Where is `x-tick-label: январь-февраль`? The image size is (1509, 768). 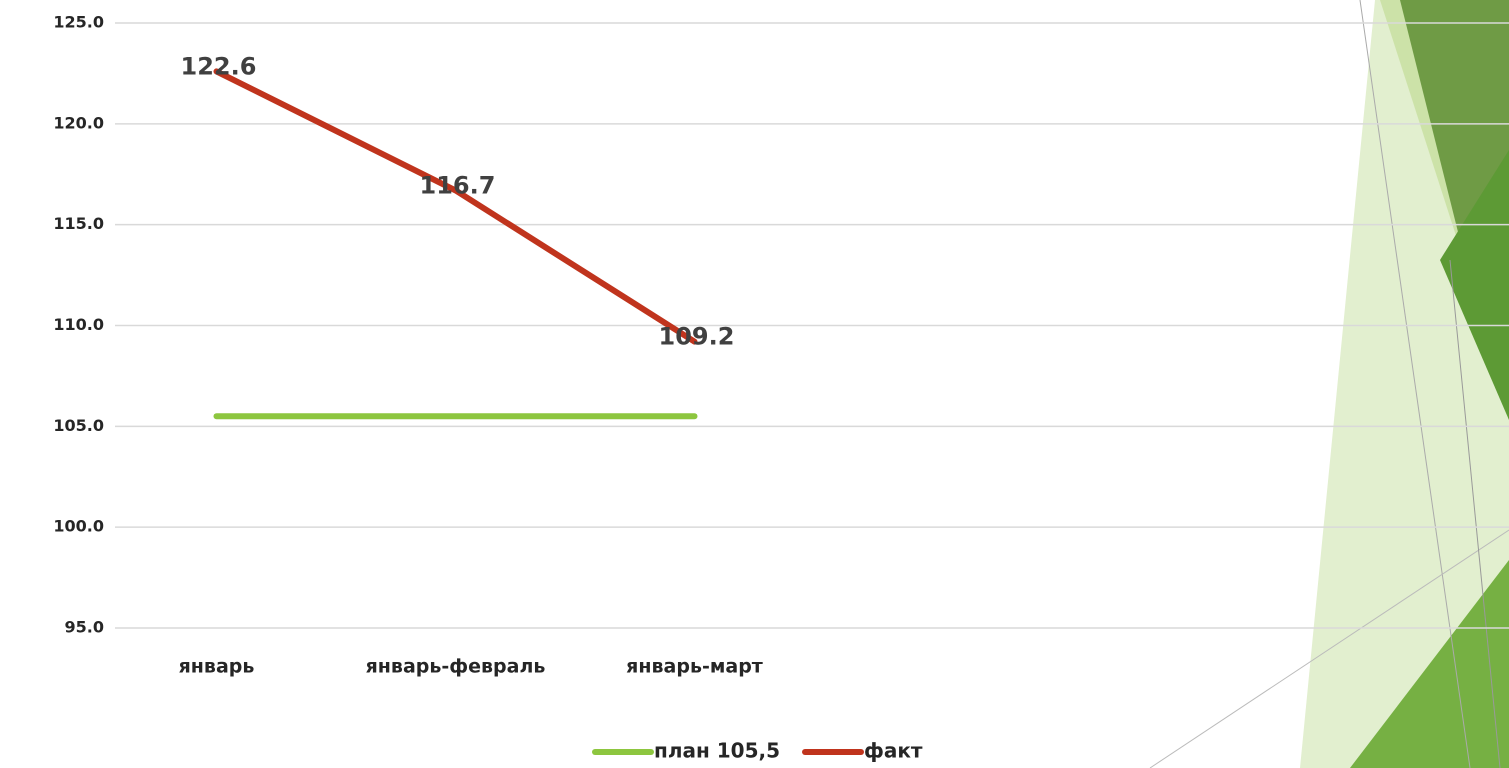
x-tick-label: январь-февраль is located at coordinates (456, 667).